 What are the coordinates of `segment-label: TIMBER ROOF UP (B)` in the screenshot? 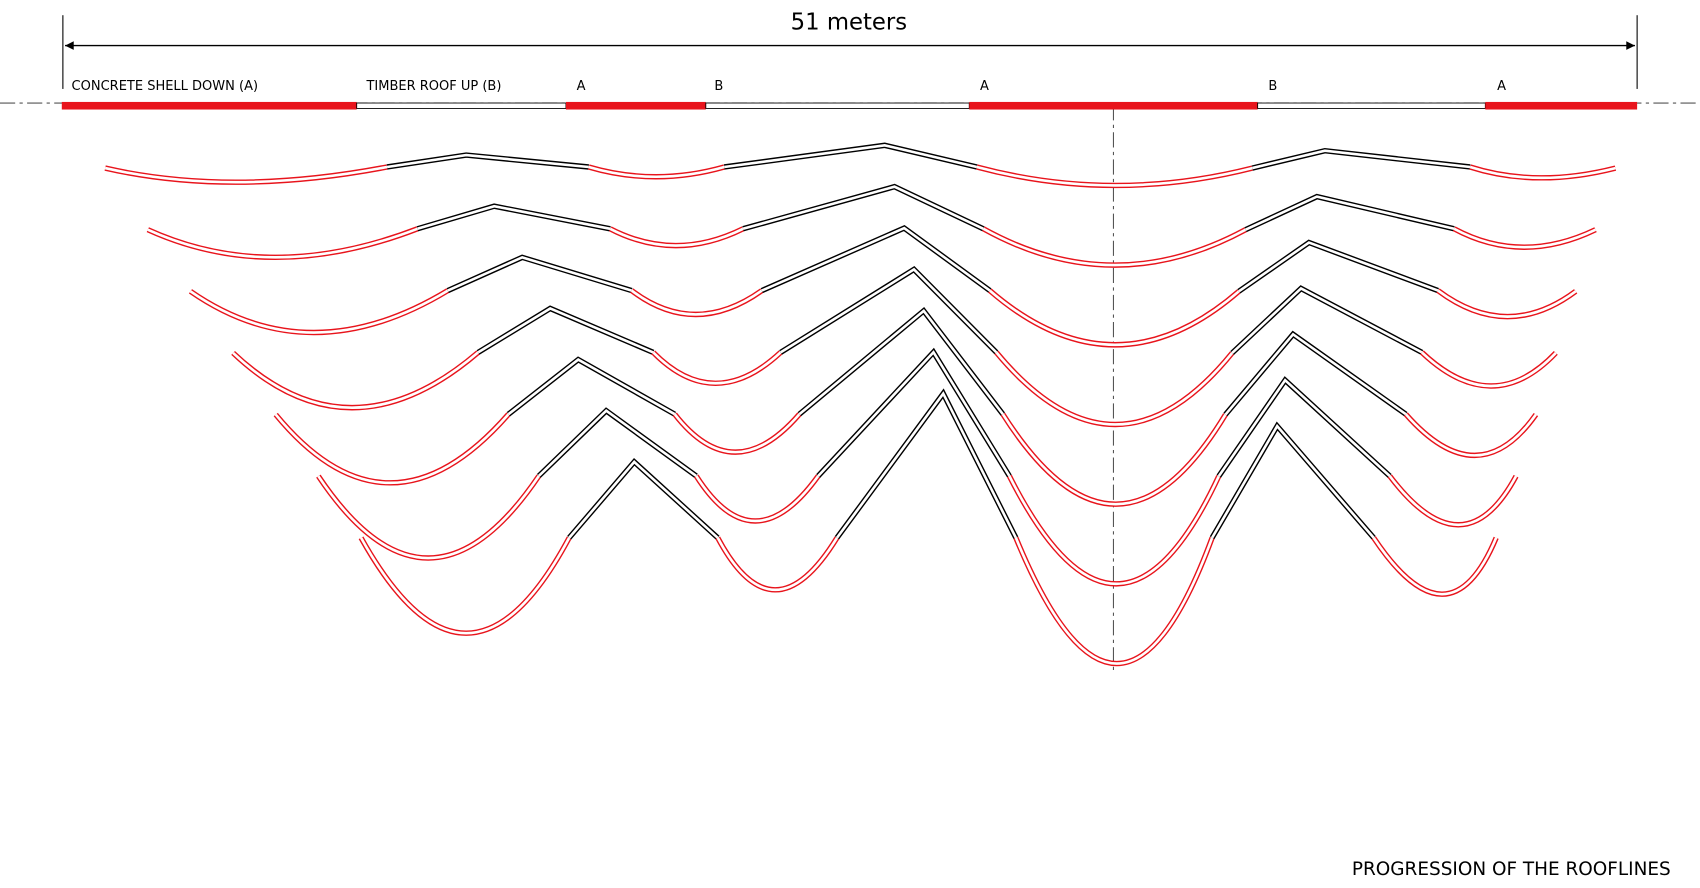 It's located at (433, 86).